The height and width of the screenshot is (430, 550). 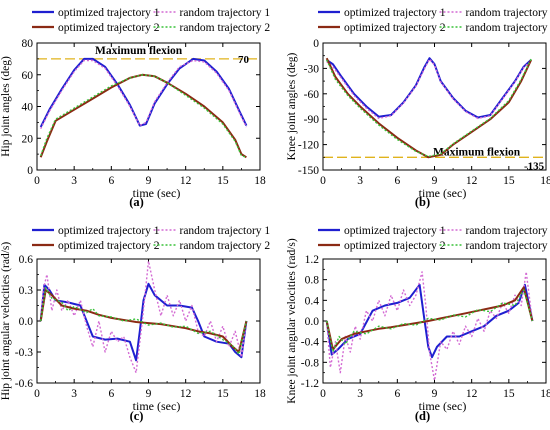 I want to click on panel-label-d: (d), so click(x=422, y=416).